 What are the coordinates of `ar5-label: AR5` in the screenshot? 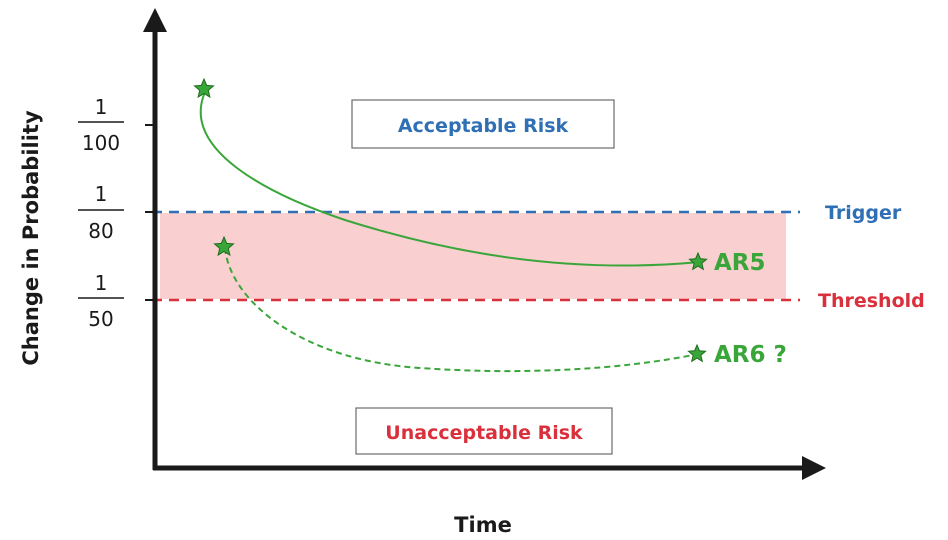 It's located at (740, 263).